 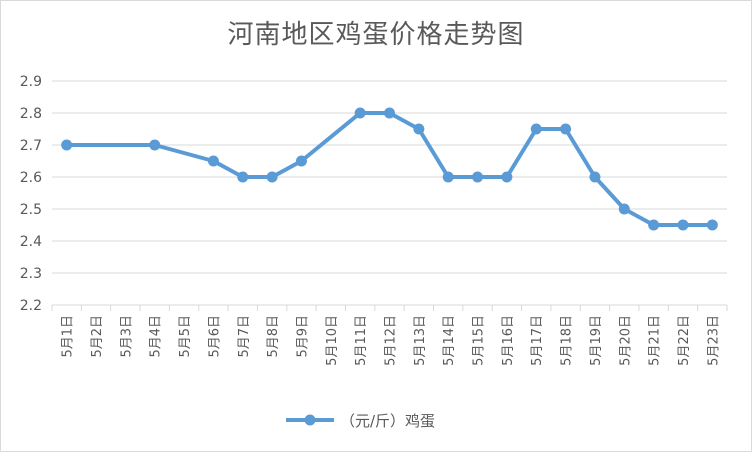 What do you see at coordinates (126, 336) in the screenshot?
I see `x-tick-label: 5月3日` at bounding box center [126, 336].